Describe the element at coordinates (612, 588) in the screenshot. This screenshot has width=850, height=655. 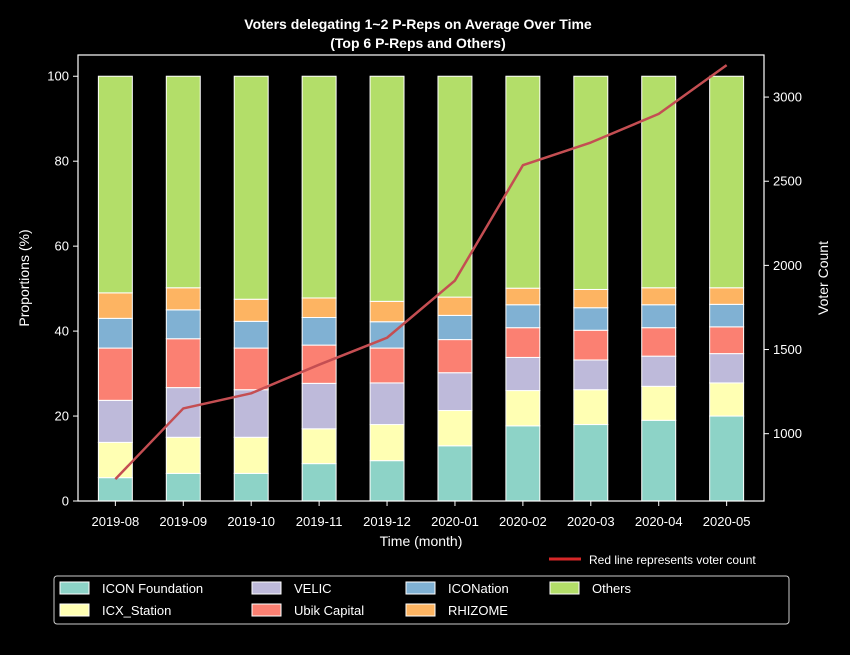
I see `legend-label: Others` at that location.